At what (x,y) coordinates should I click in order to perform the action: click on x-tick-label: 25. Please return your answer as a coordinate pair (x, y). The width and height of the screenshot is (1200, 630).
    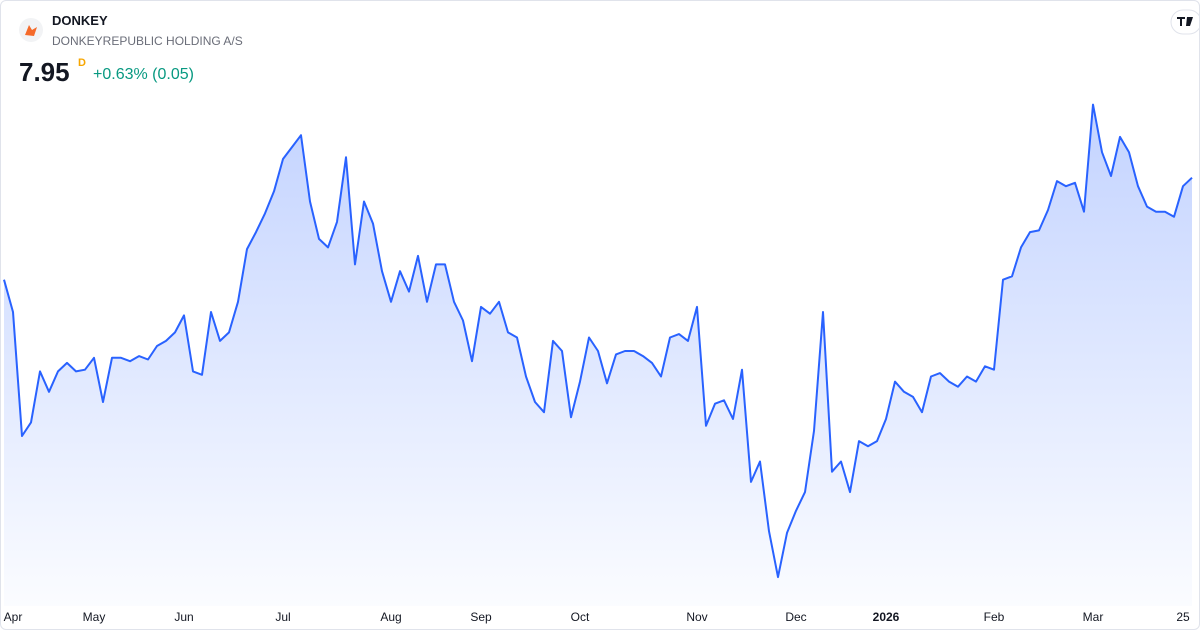
    Looking at the image, I should click on (1183, 617).